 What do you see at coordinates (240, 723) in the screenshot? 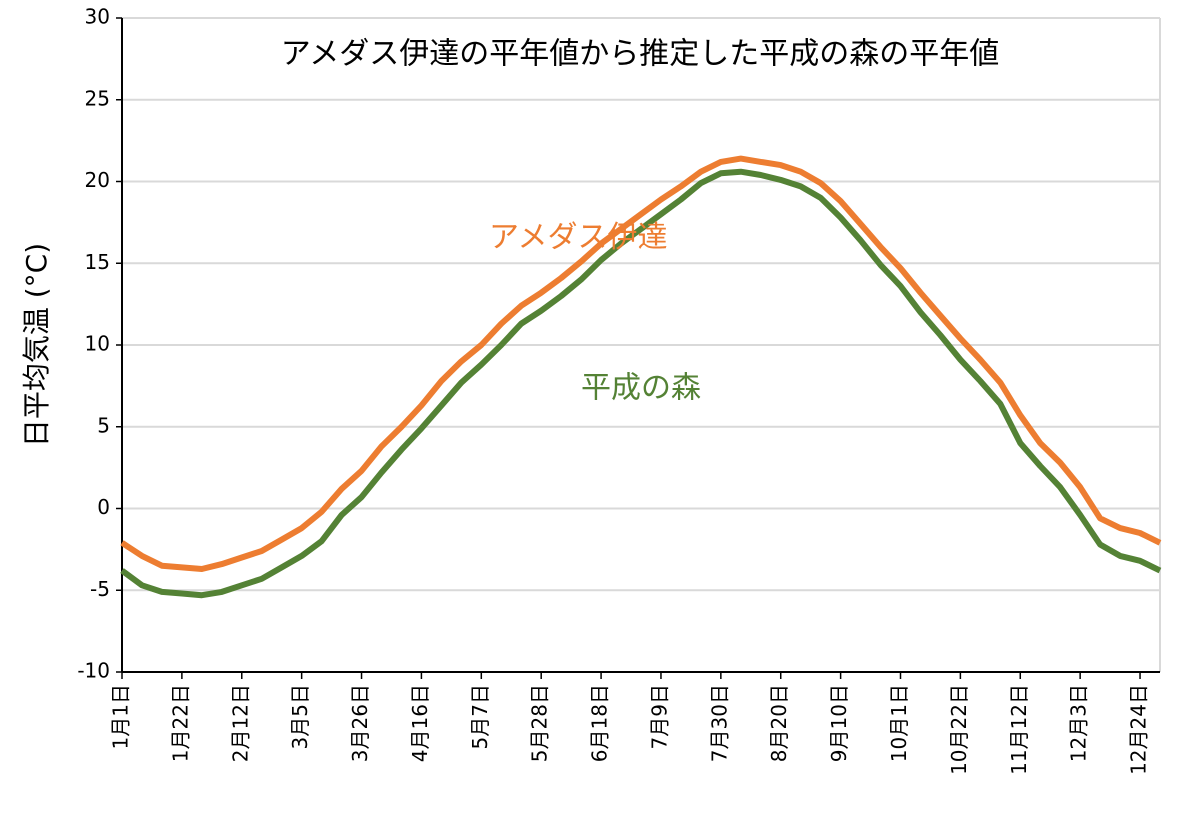
I see `x-tick-label: 2月12日` at bounding box center [240, 723].